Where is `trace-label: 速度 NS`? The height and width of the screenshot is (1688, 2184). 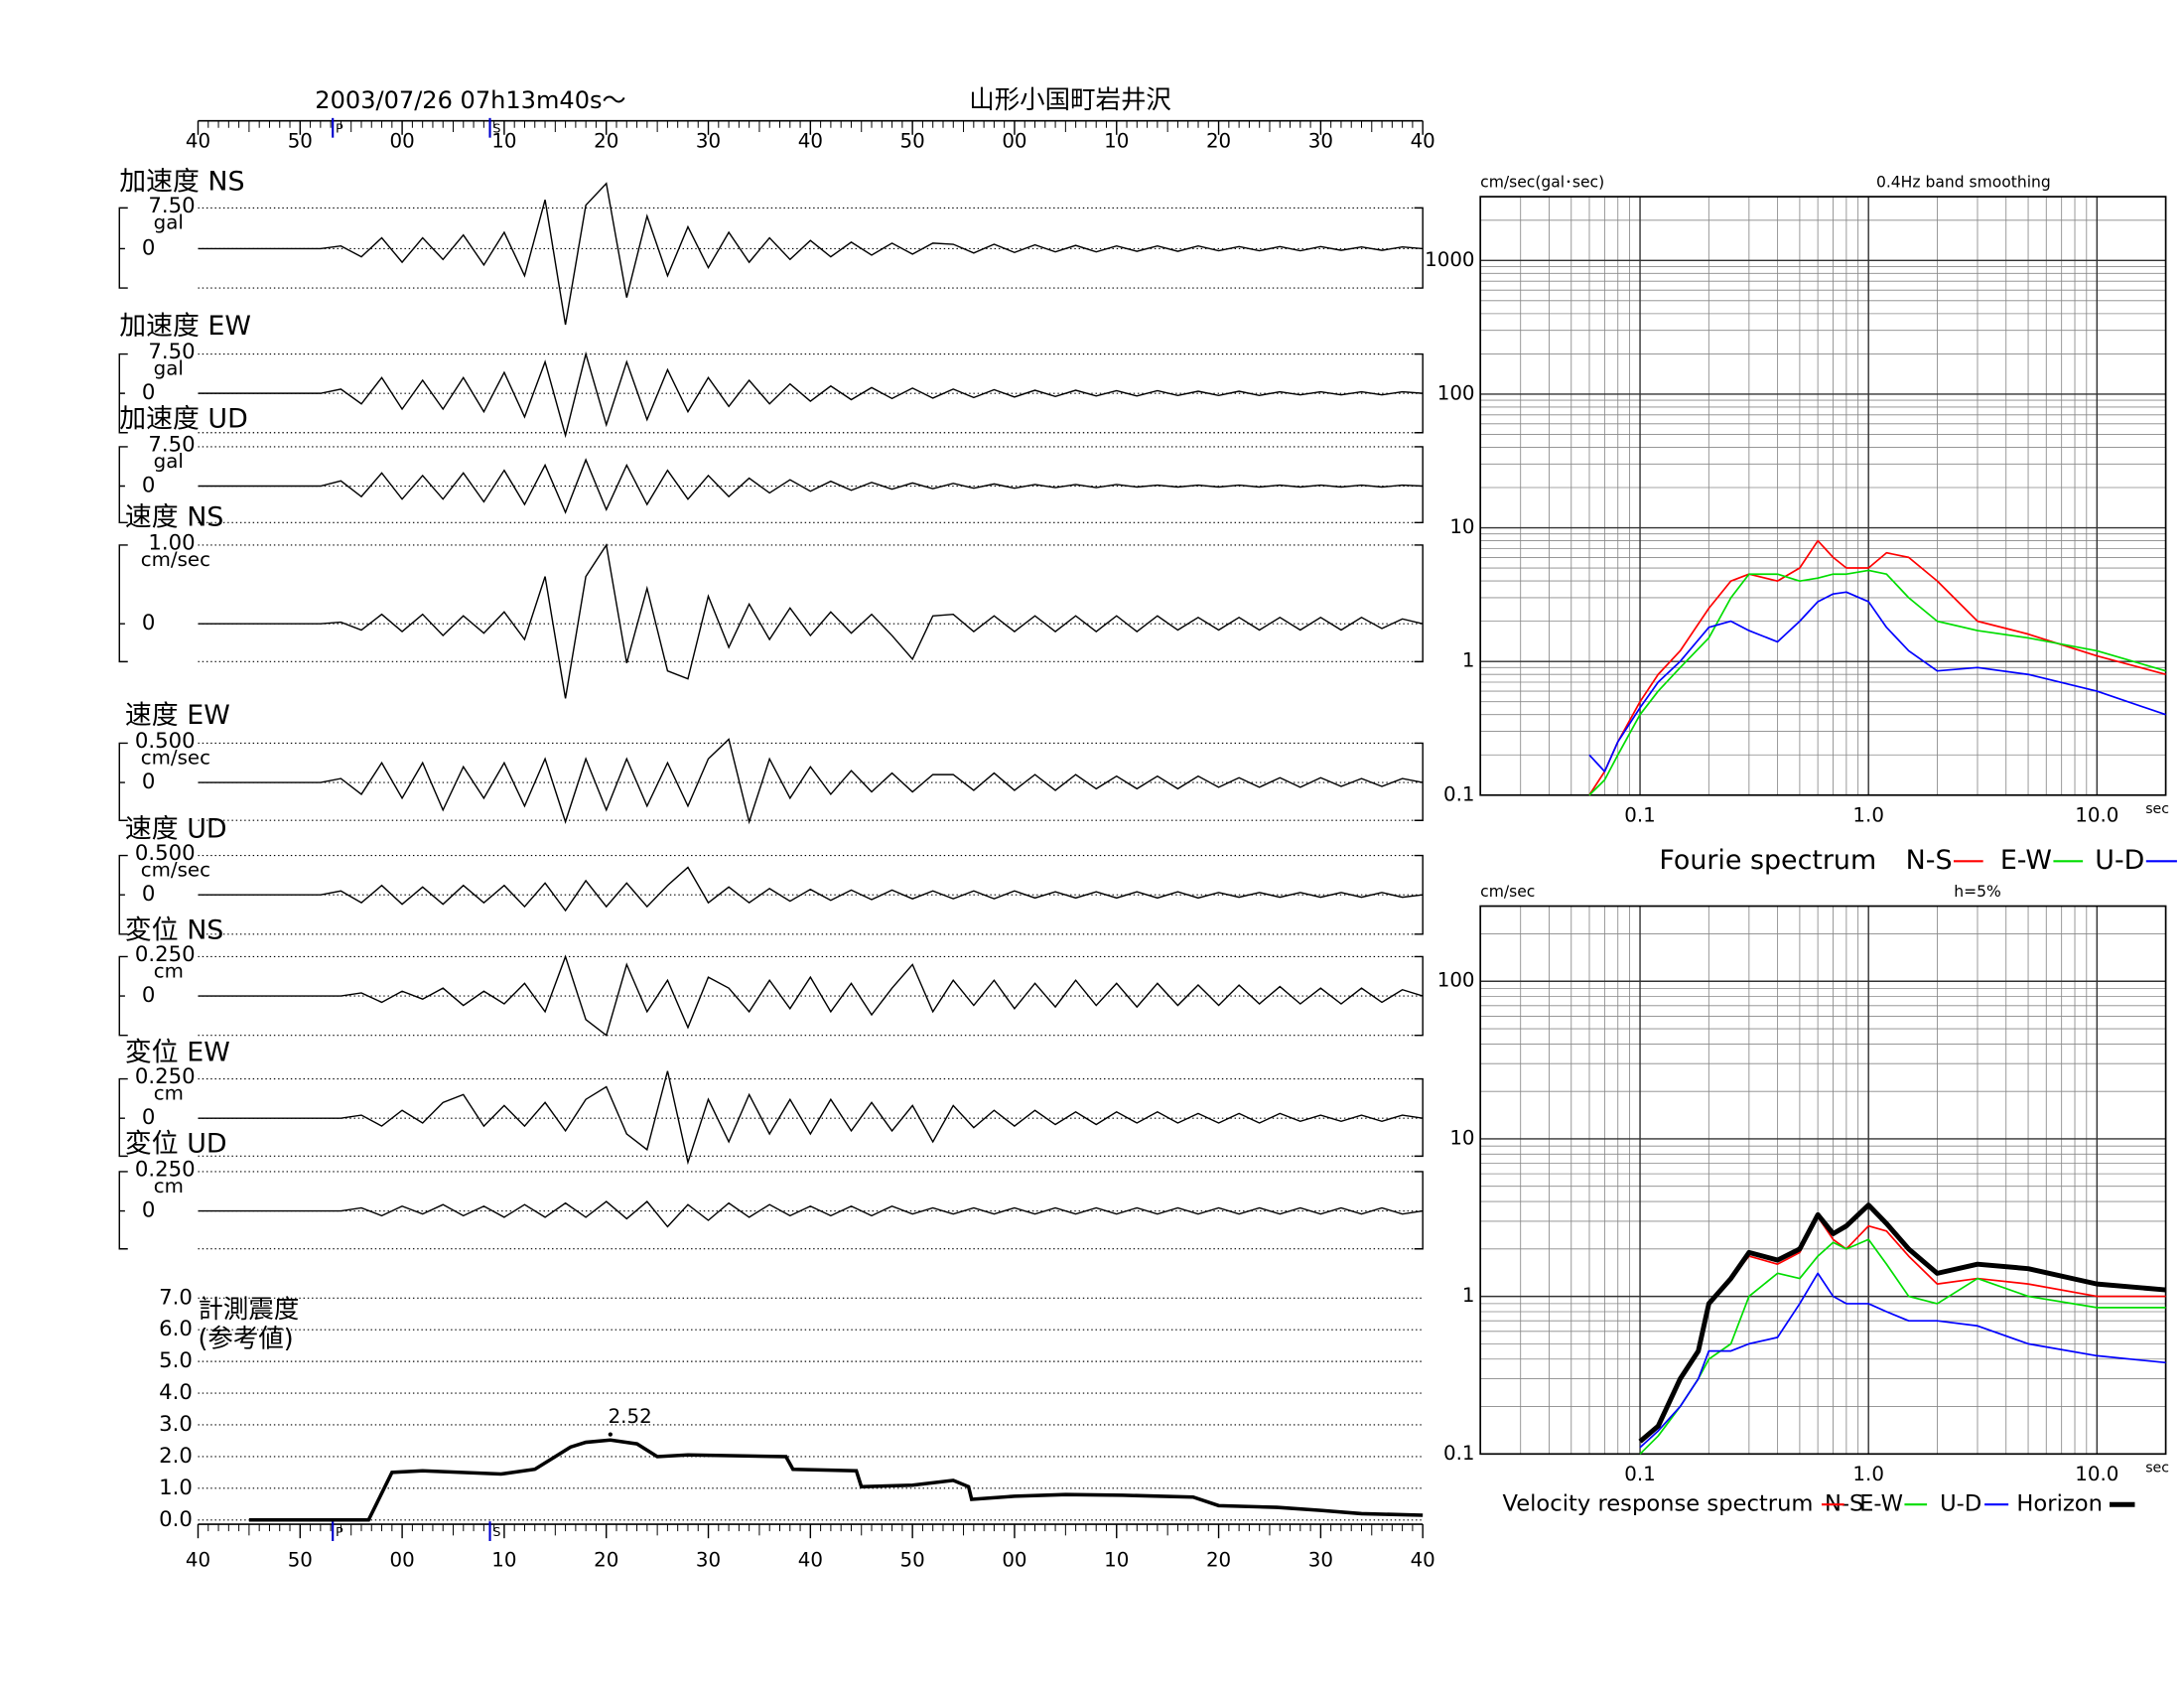 trace-label: 速度 NS is located at coordinates (174, 517).